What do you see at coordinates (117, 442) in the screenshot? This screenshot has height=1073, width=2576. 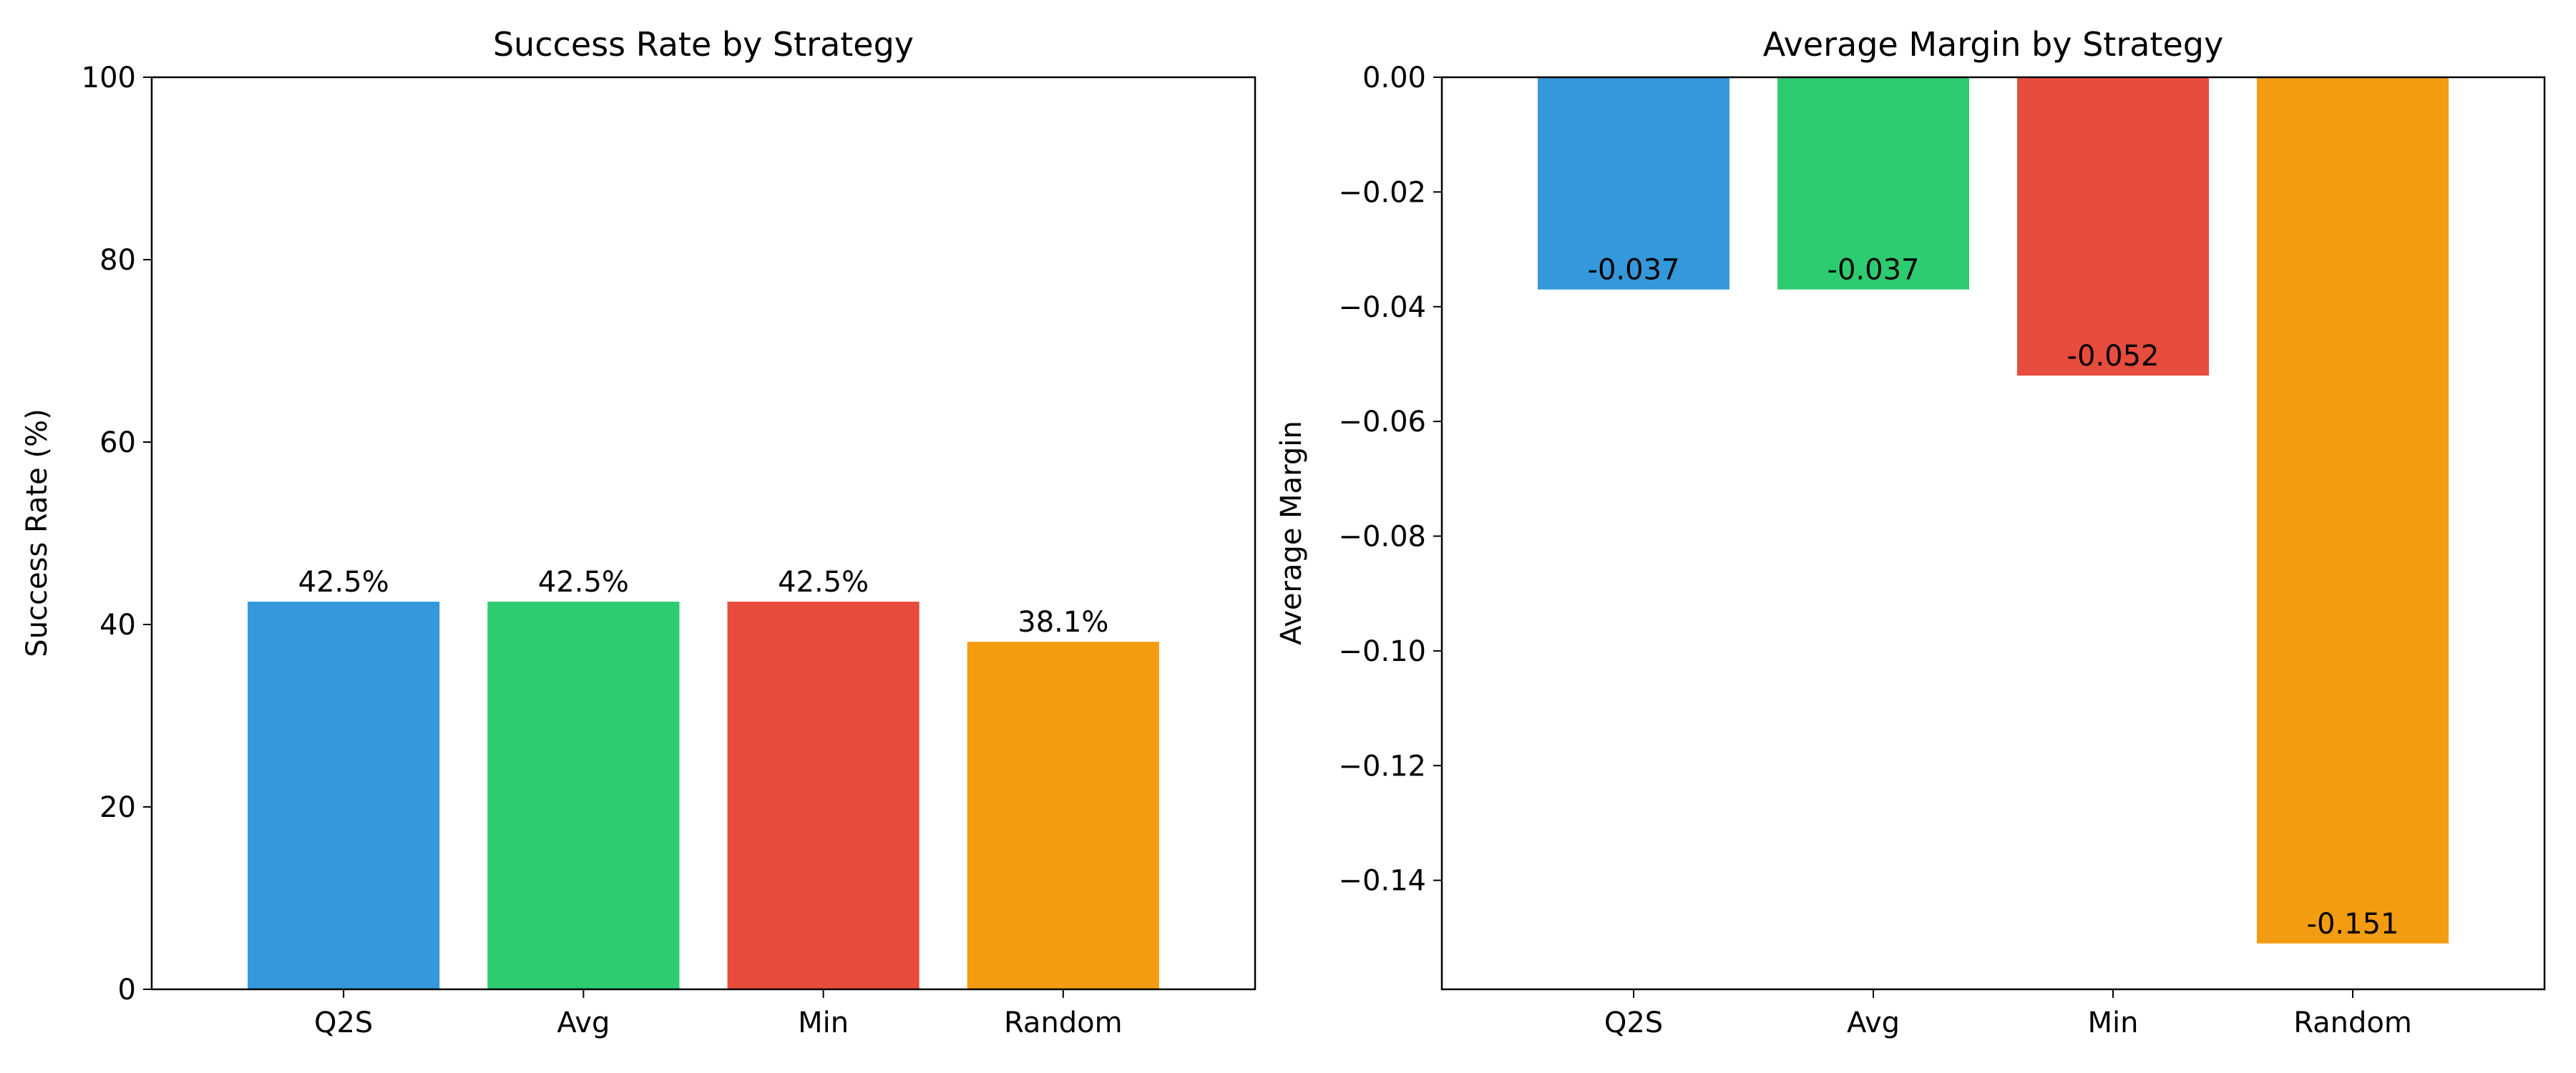 I see `y-tick-label: 60` at bounding box center [117, 442].